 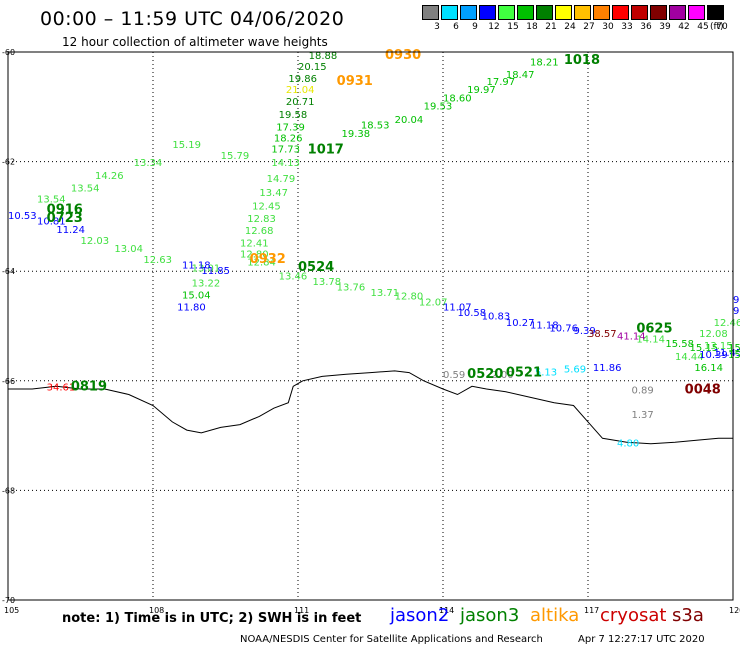 What do you see at coordinates (641, 639) in the screenshot?
I see `generated-timestamp: Apr 7 12:27:17 UTC 2020` at bounding box center [641, 639].